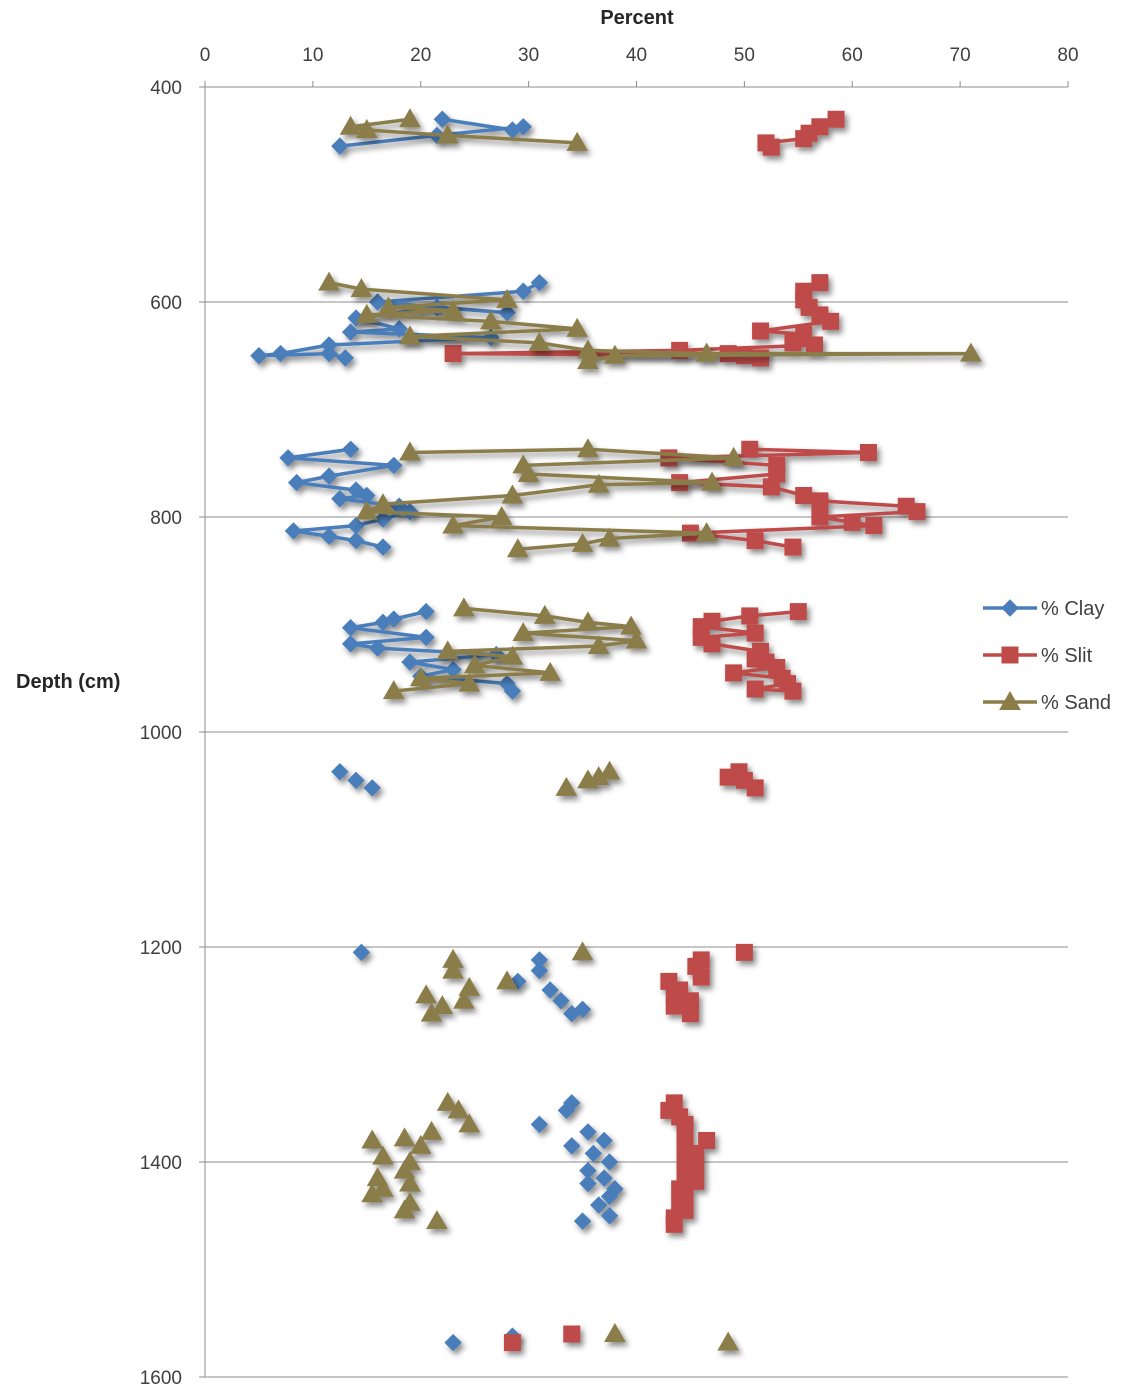 This screenshot has height=1389, width=1124. Describe the element at coordinates (744, 55) in the screenshot. I see `x-tick-label: 50` at that location.